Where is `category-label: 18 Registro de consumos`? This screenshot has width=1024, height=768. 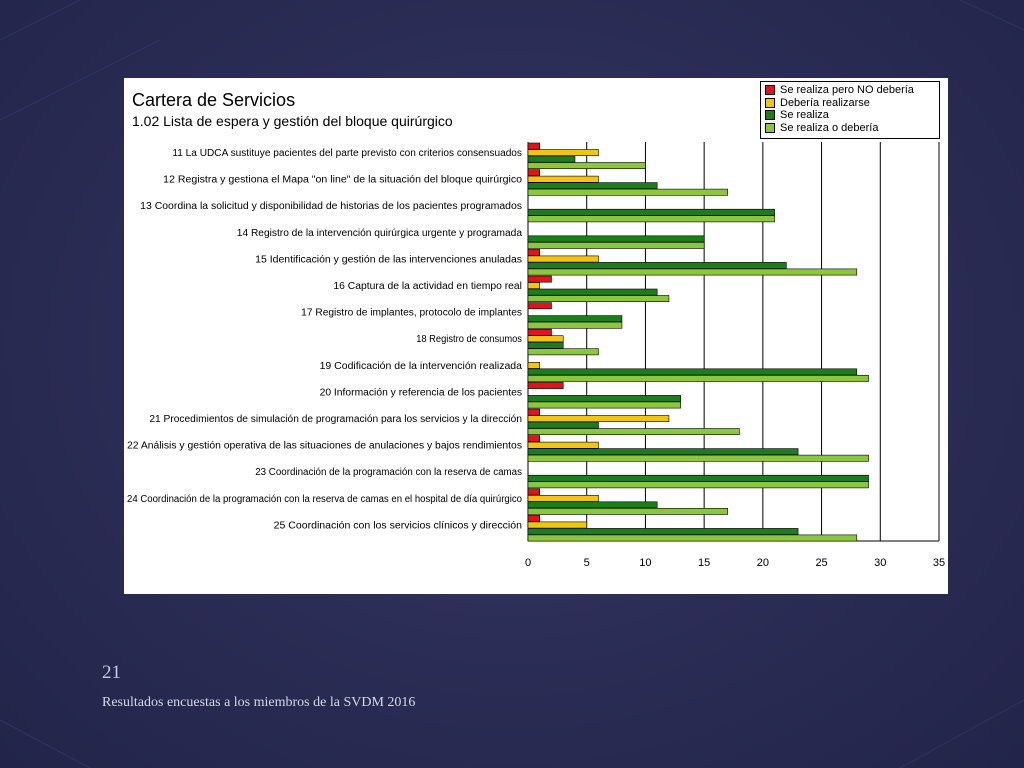
category-label: 18 Registro de consumos is located at coordinates (469, 339).